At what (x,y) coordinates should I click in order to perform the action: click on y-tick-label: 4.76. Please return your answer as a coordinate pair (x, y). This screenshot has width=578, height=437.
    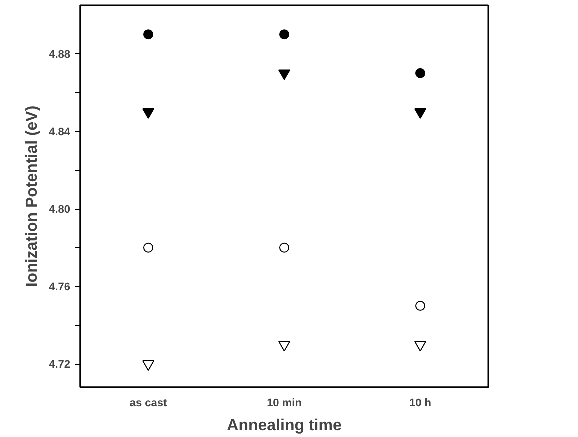
    Looking at the image, I should click on (60, 288).